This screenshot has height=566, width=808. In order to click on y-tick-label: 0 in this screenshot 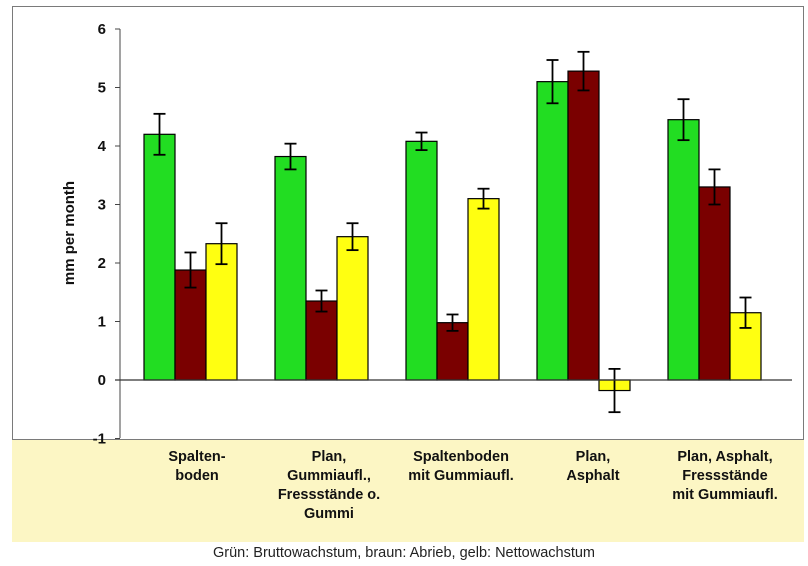, I will do `click(102, 380)`.